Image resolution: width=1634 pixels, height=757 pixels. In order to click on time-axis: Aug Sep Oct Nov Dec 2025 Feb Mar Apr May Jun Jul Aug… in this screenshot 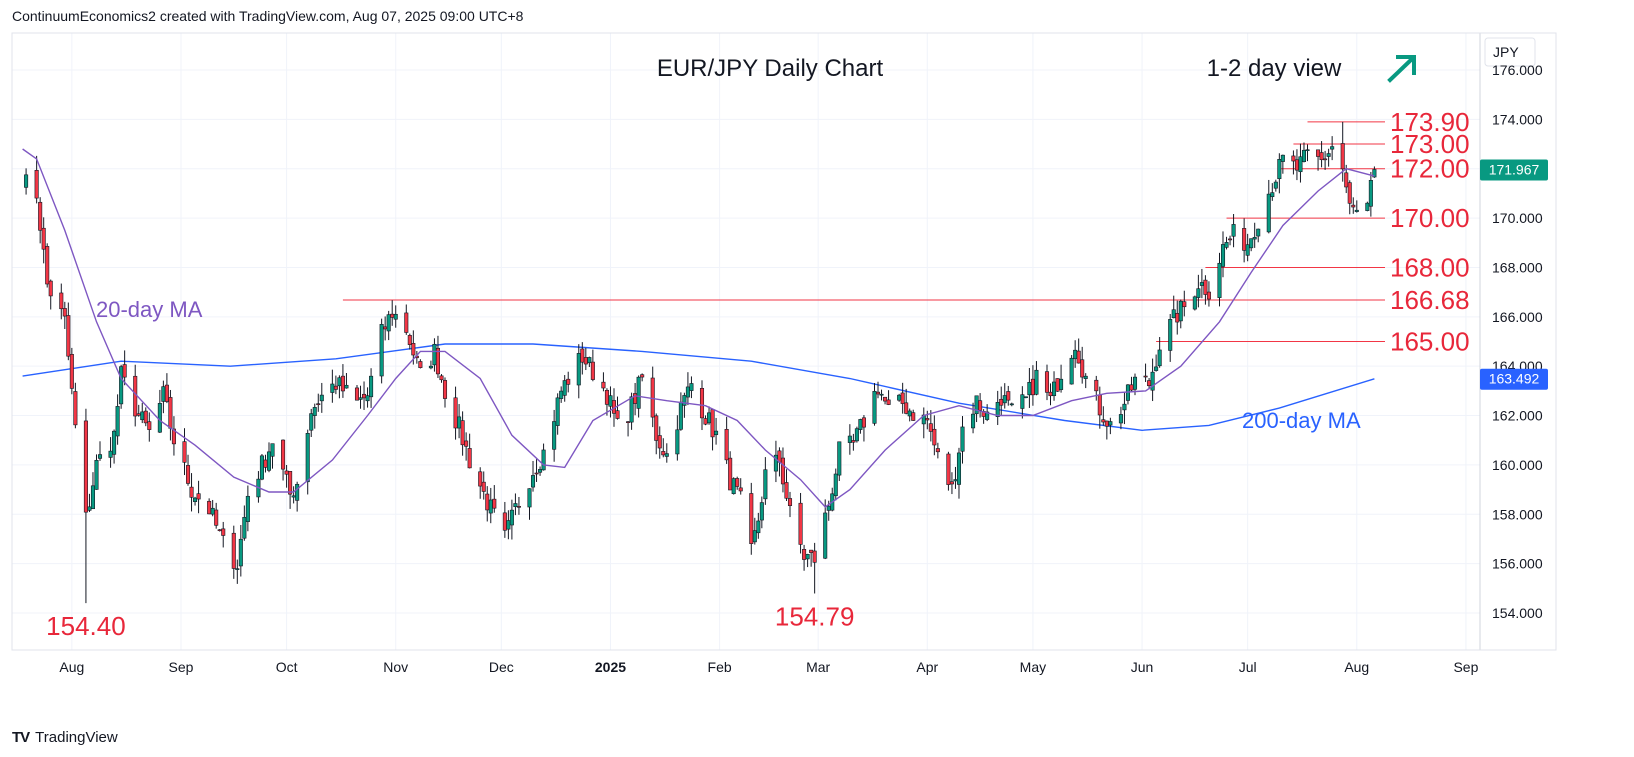, I will do `click(768, 667)`.